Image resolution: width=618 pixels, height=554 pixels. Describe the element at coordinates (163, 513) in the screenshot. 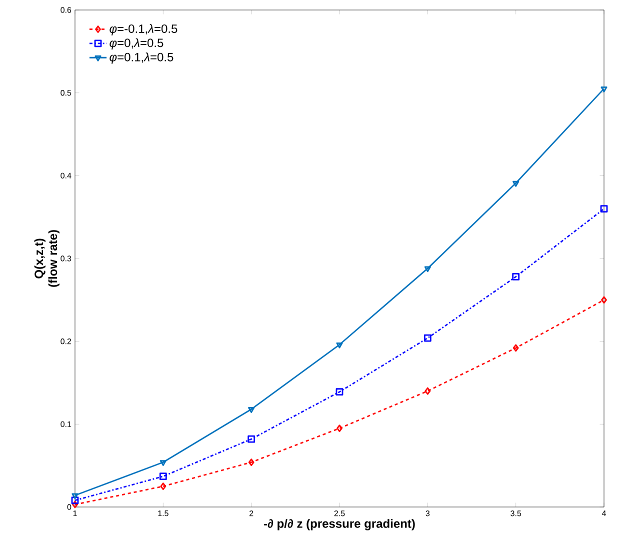

I see `x-tick-label: 1.5` at that location.